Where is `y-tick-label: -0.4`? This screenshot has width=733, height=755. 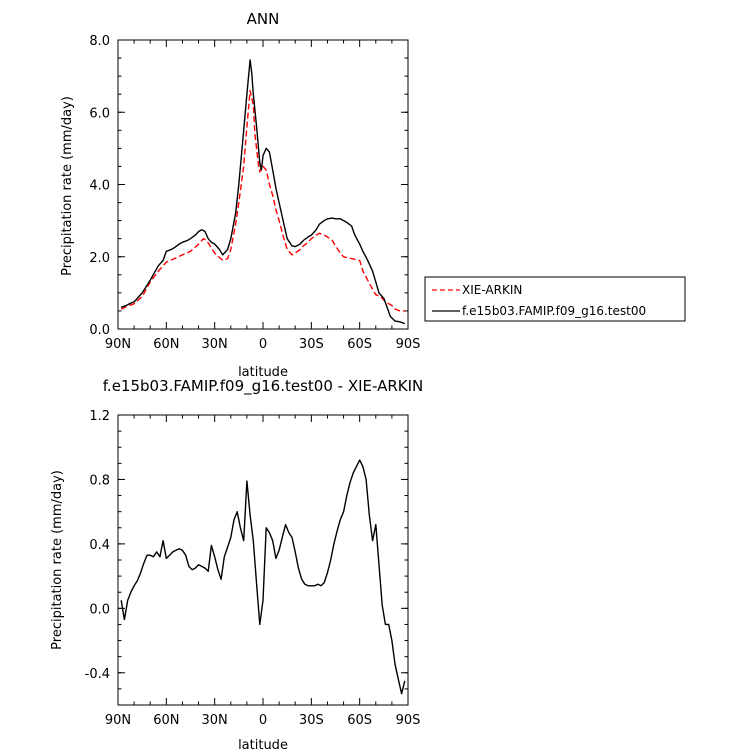 y-tick-label: -0.4 is located at coordinates (97, 674).